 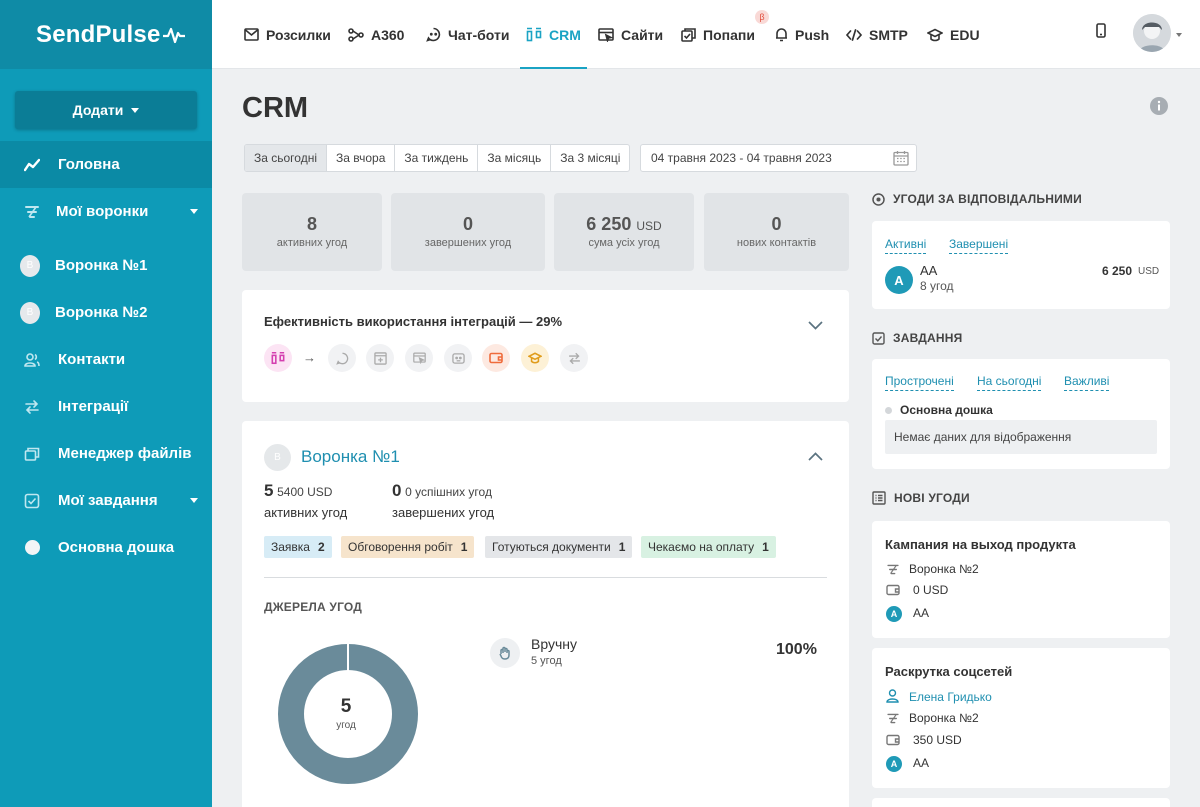 What do you see at coordinates (980, 544) in the screenshot?
I see `deal-title: Кампания на выход продукта` at bounding box center [980, 544].